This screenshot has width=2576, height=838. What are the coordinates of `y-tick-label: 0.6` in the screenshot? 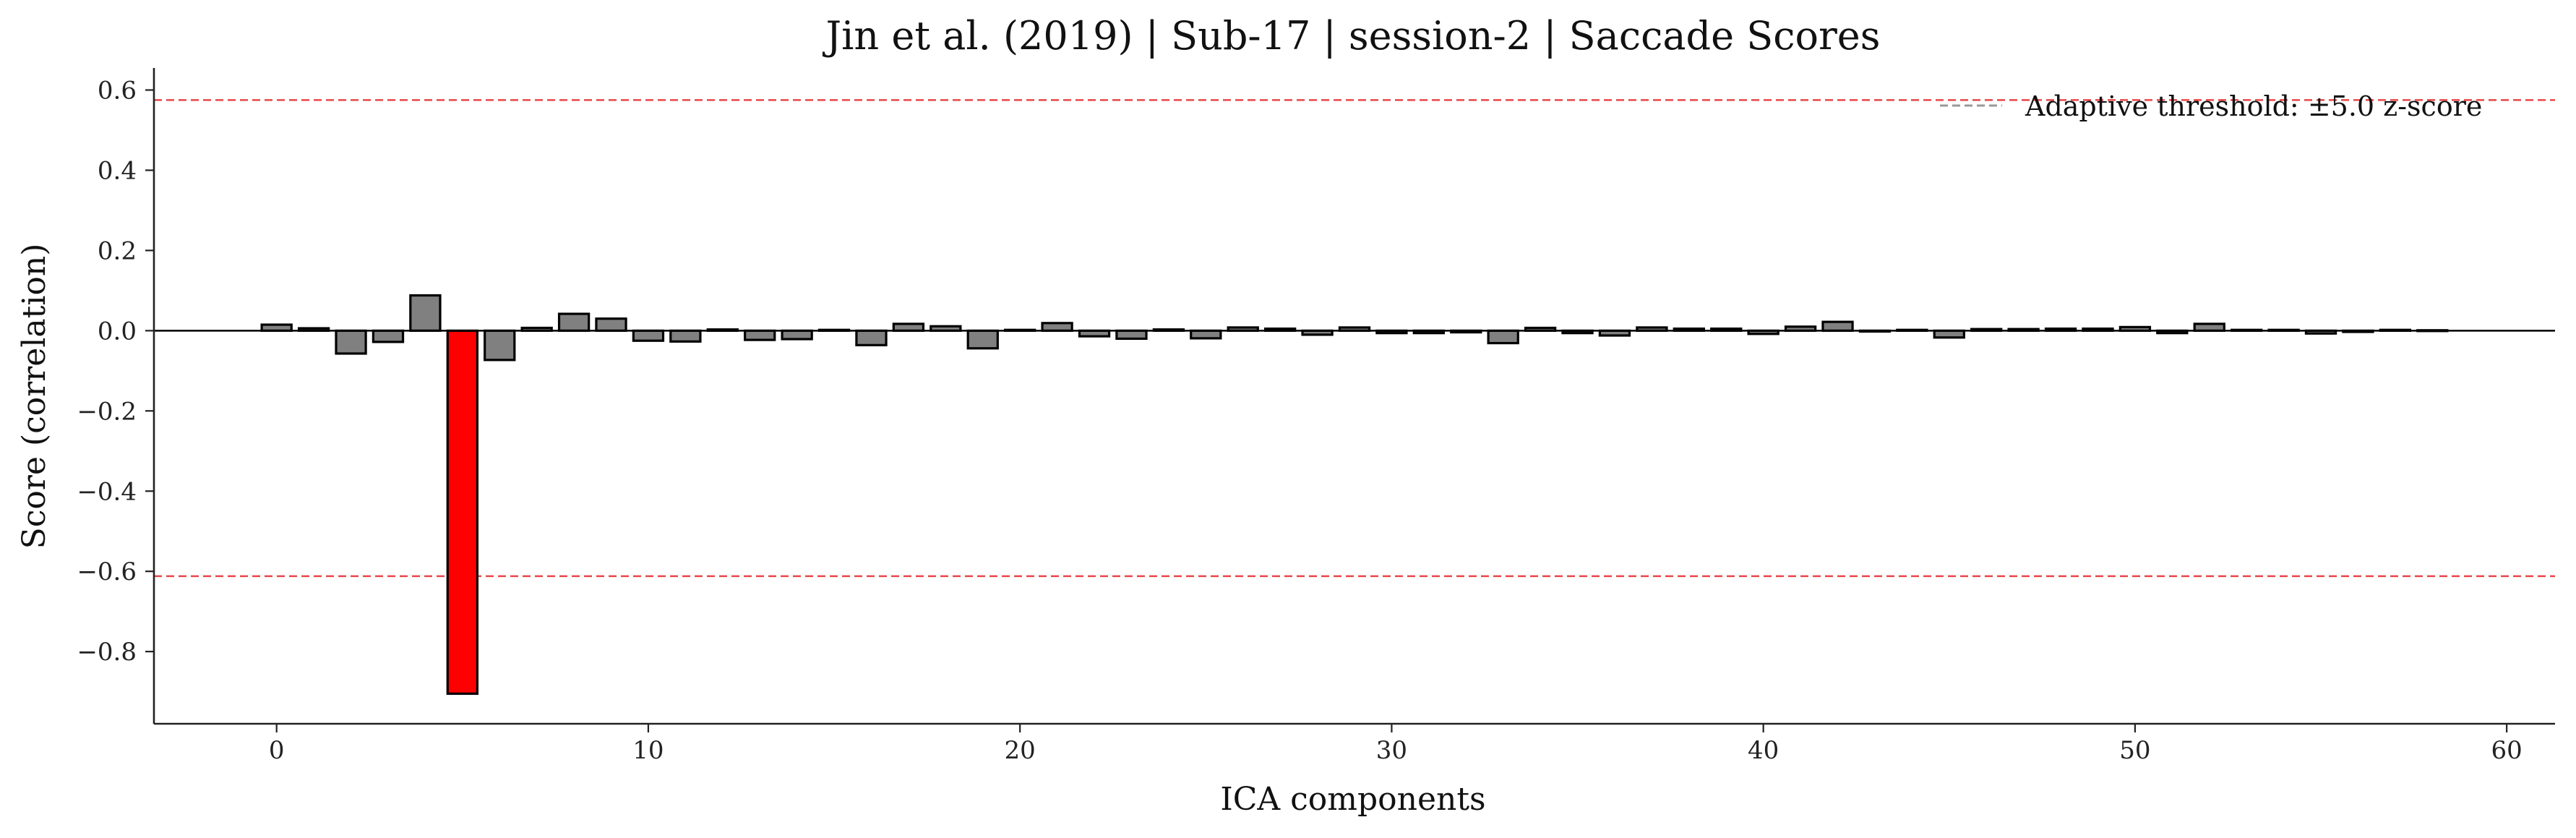 It's located at (118, 91).